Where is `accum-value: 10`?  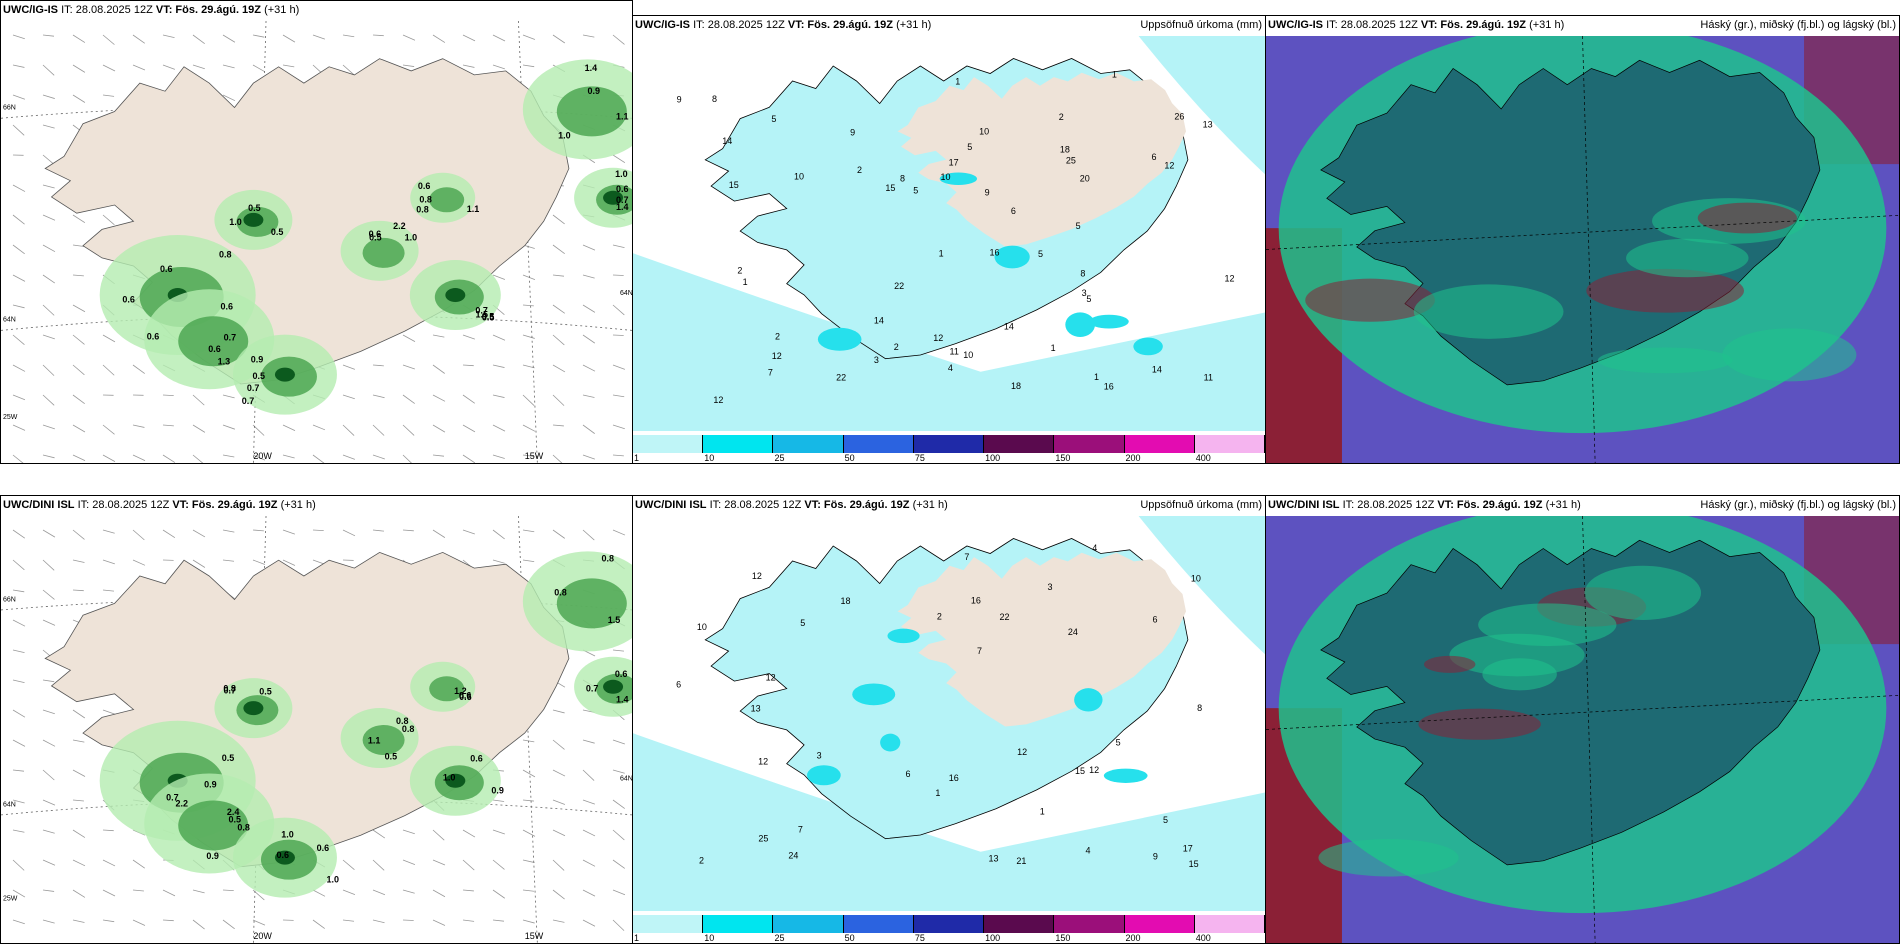 accum-value: 10 is located at coordinates (702, 627).